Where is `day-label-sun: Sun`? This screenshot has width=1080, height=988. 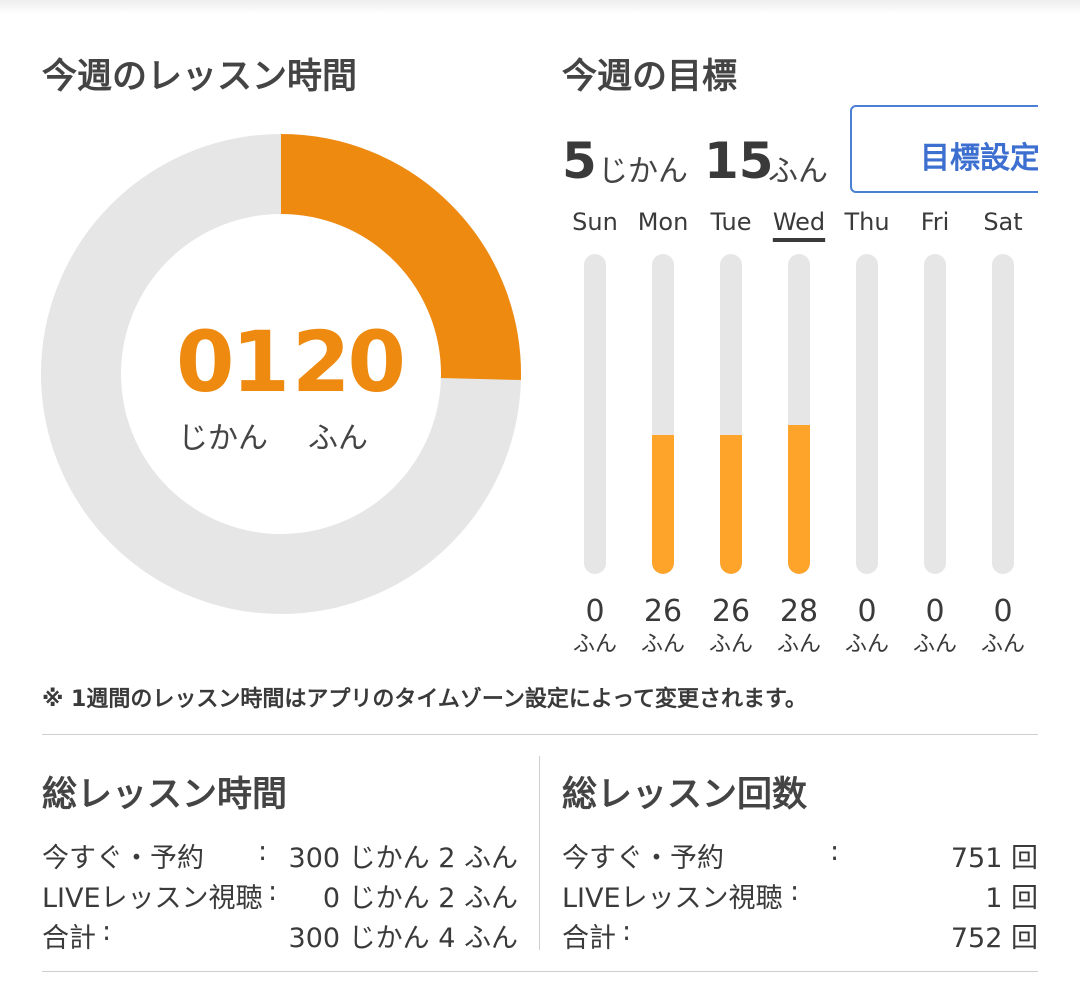 day-label-sun: Sun is located at coordinates (595, 222).